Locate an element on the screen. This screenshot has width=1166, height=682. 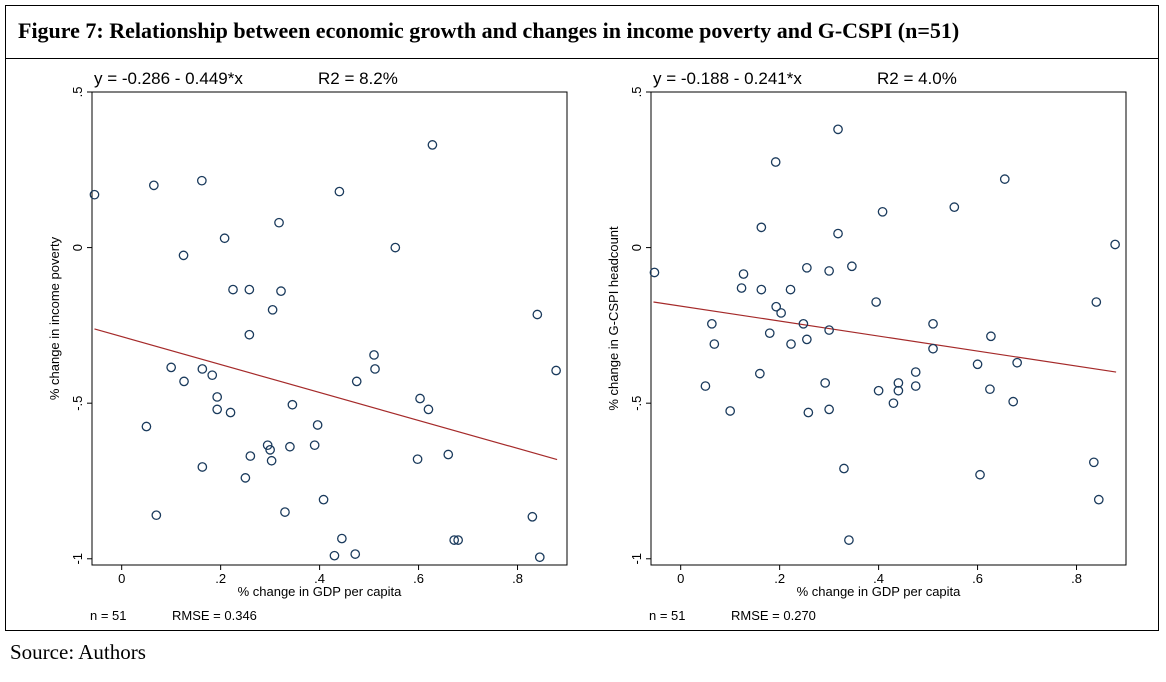
x-tick-label: .2 is located at coordinates (779, 578).